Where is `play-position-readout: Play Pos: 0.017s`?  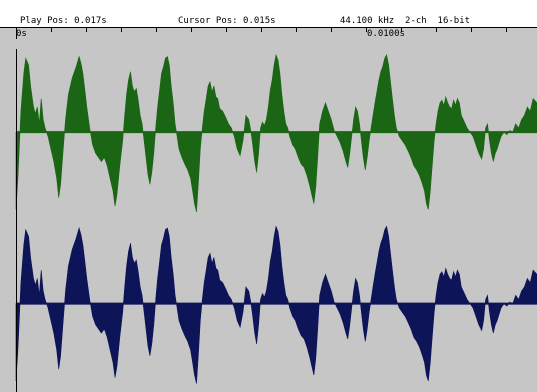
play-position-readout: Play Pos: 0.017s is located at coordinates (63, 21).